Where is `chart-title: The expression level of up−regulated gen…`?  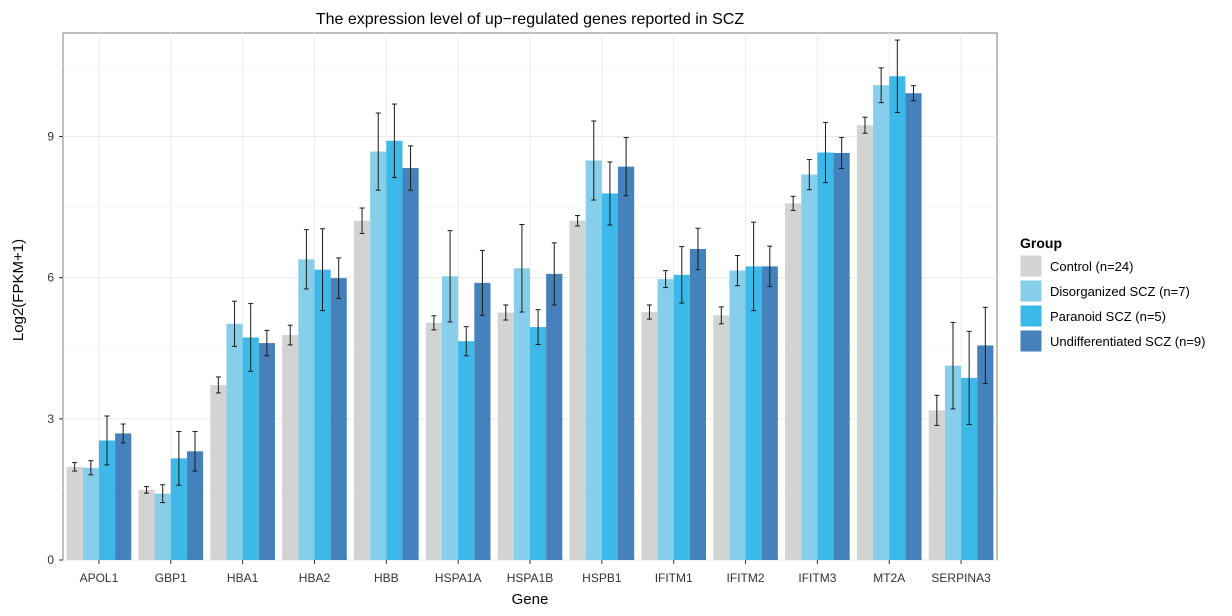 chart-title: The expression level of up−regulated gen… is located at coordinates (530, 19).